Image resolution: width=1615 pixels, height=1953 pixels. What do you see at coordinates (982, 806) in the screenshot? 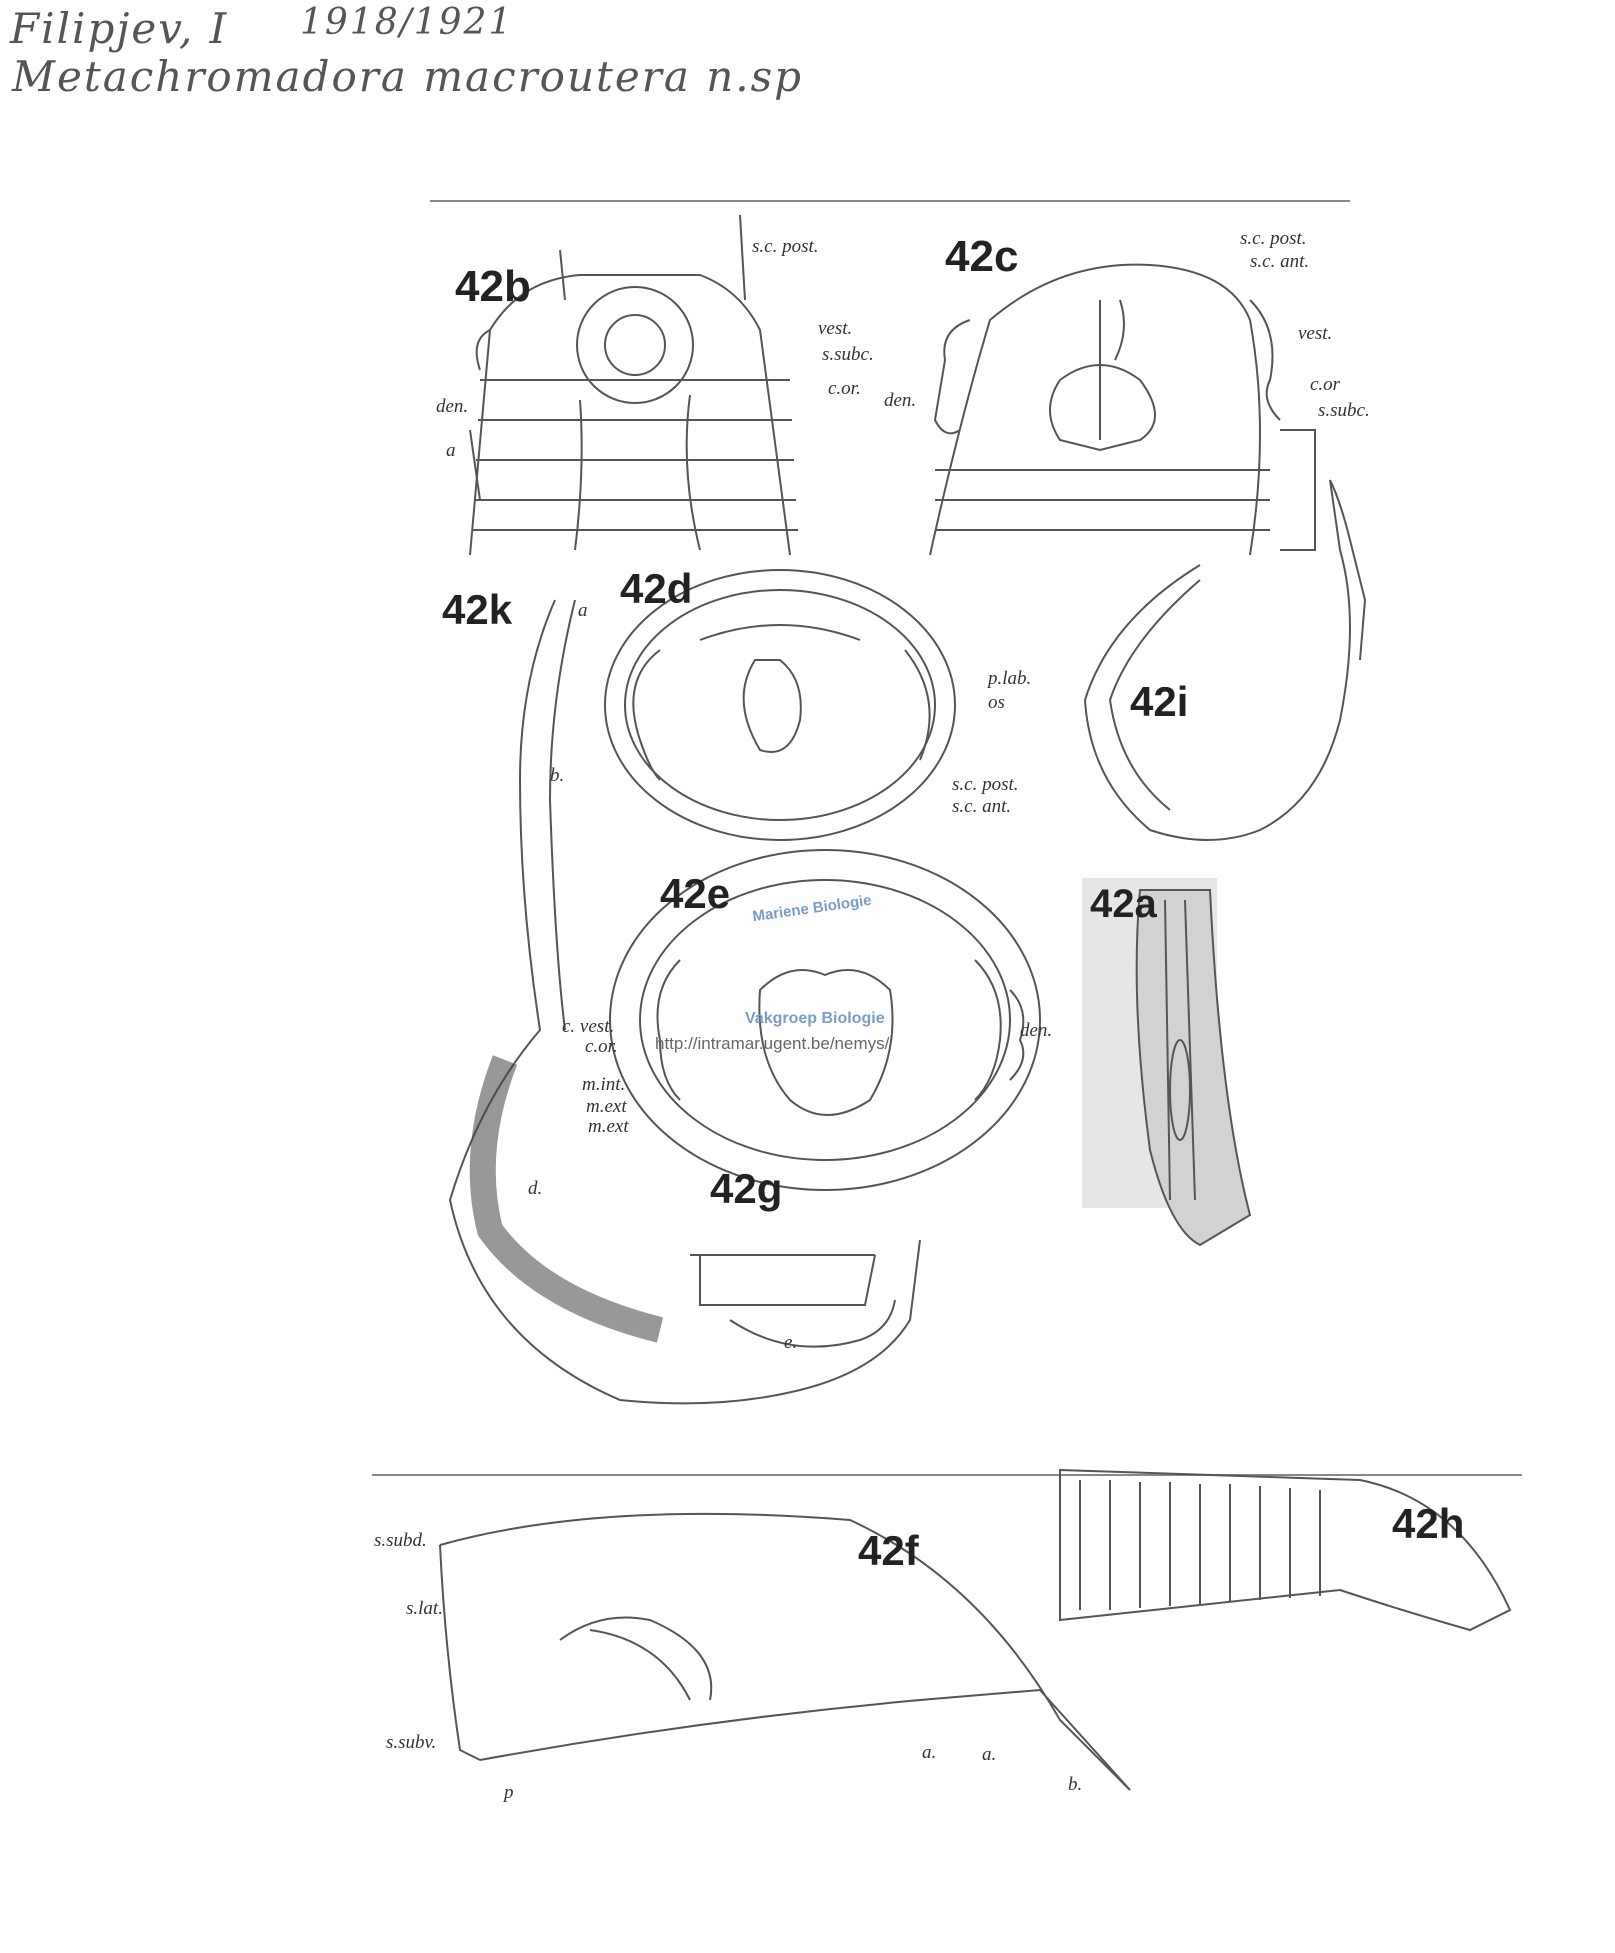
I see `label-42d-sc-ant: s.c. ant.` at bounding box center [982, 806].